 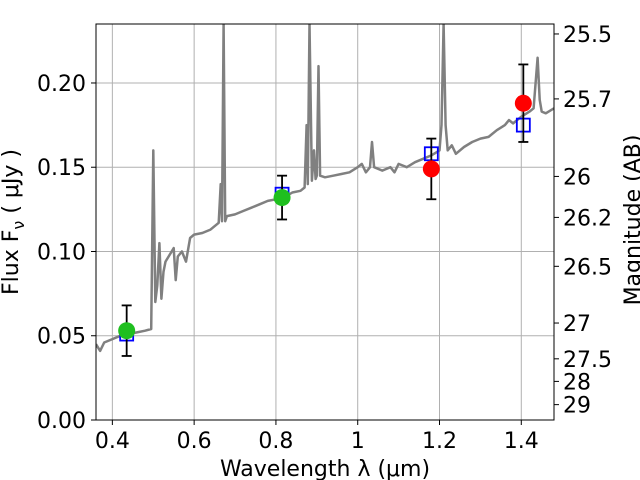 What do you see at coordinates (61, 337) in the screenshot?
I see `y-tick-label: 0.05` at bounding box center [61, 337].